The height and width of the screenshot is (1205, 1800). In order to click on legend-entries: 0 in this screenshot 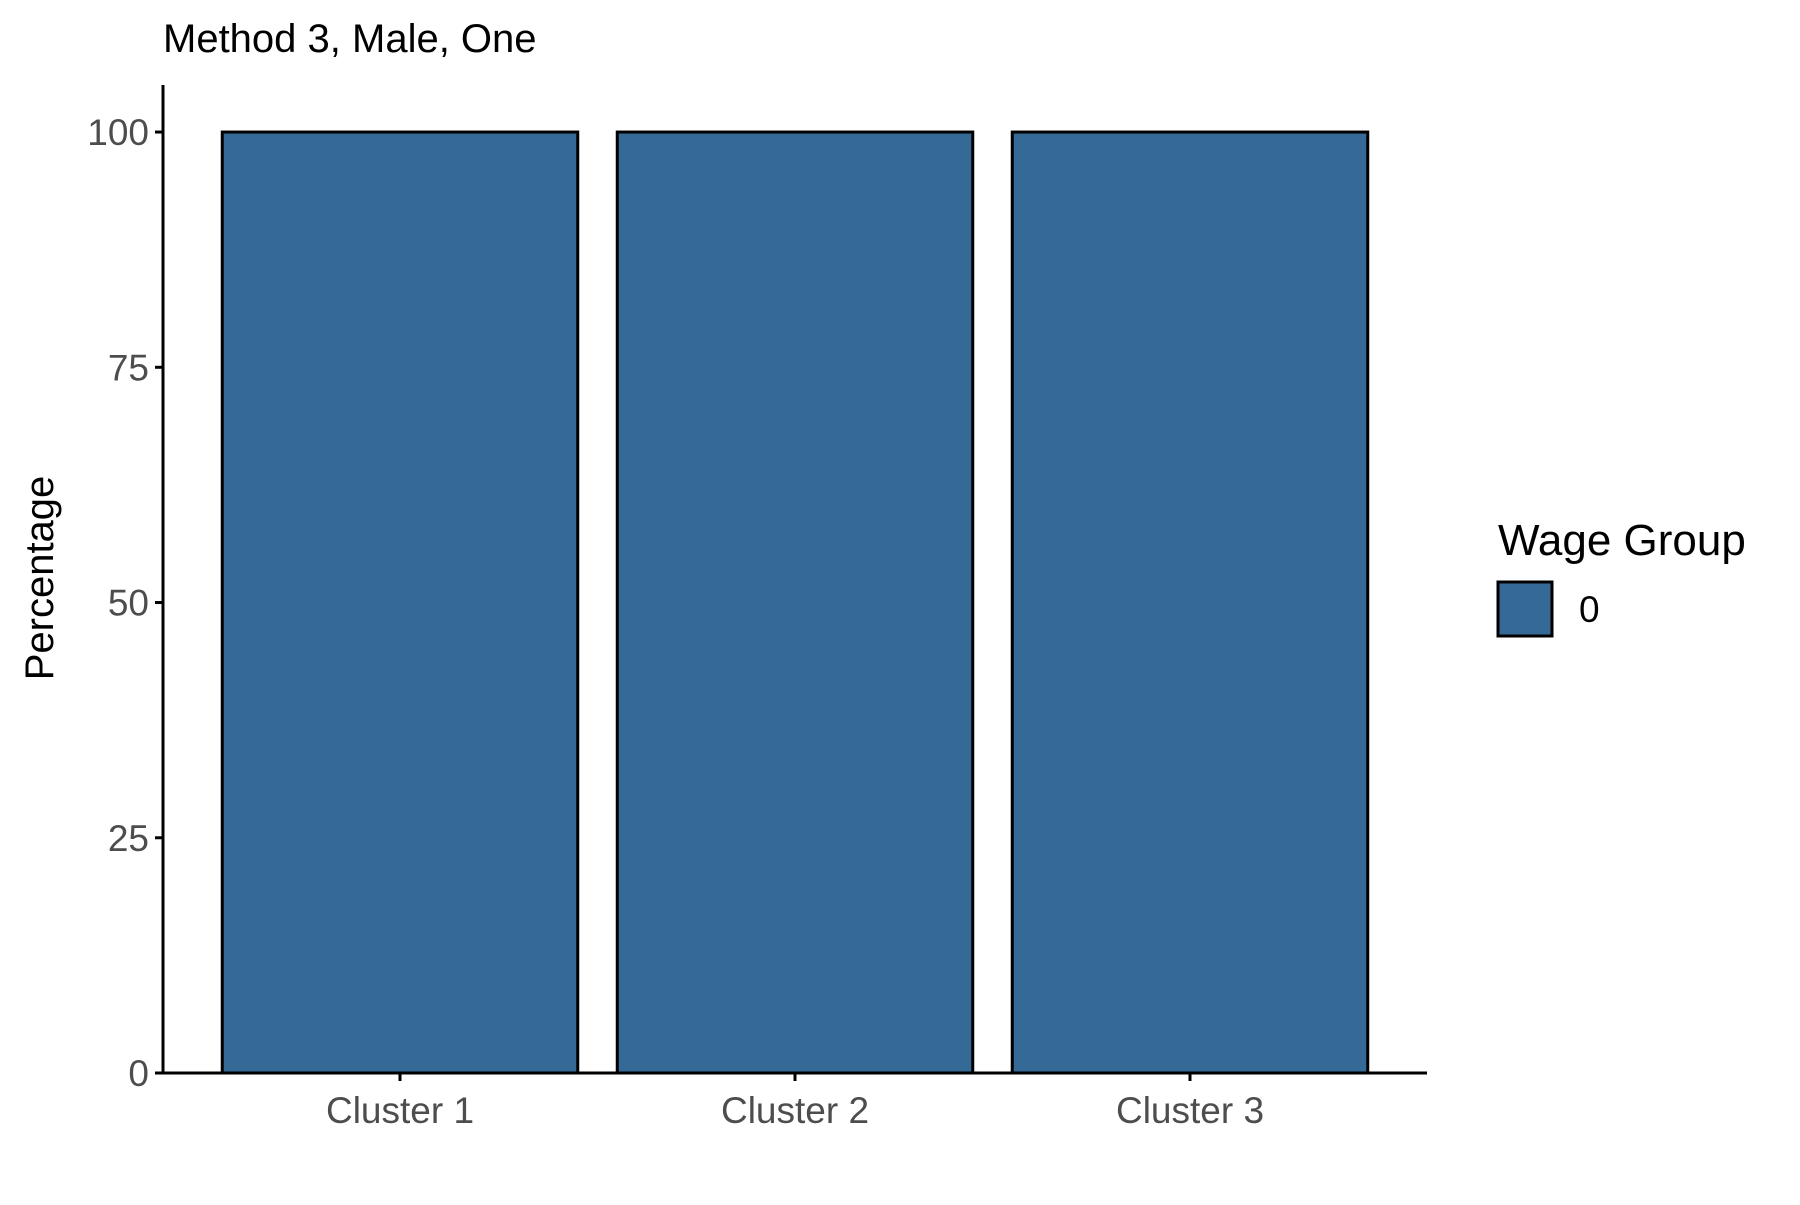, I will do `click(1548, 609)`.